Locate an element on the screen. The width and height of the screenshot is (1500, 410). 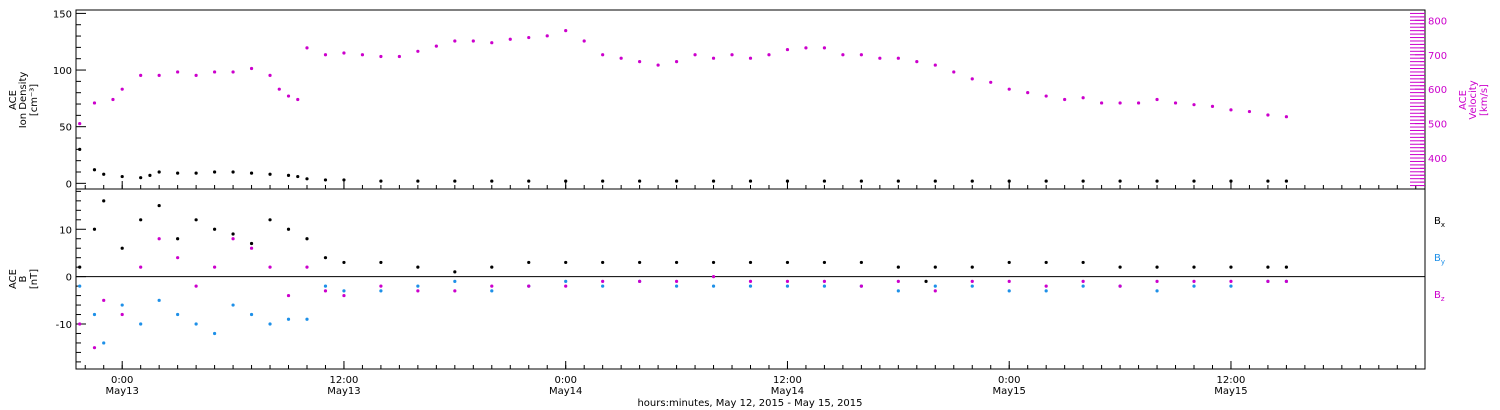
field-tick-label: -10 is located at coordinates (64, 325).